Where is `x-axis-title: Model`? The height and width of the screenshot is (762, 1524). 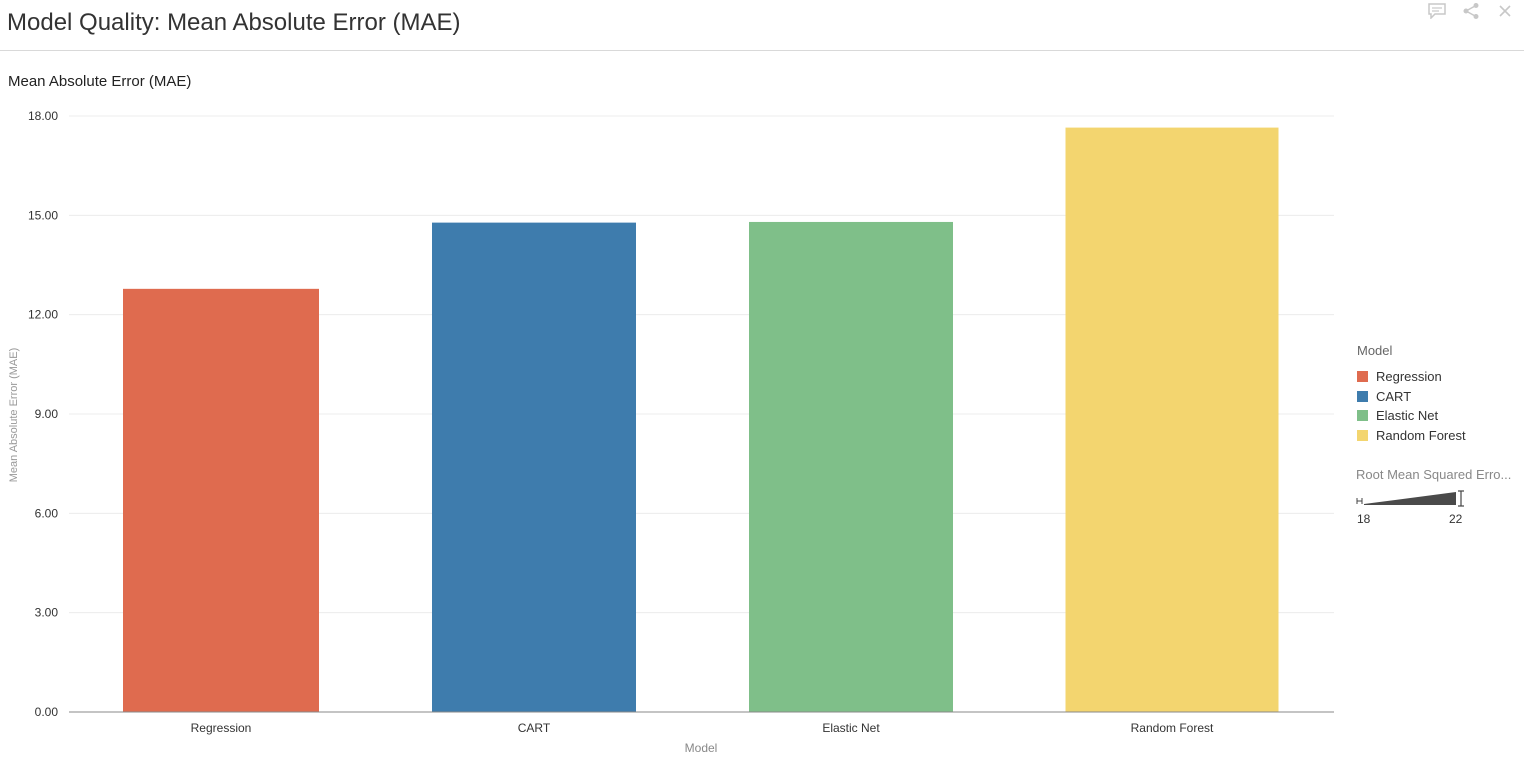
x-axis-title: Model is located at coordinates (701, 748).